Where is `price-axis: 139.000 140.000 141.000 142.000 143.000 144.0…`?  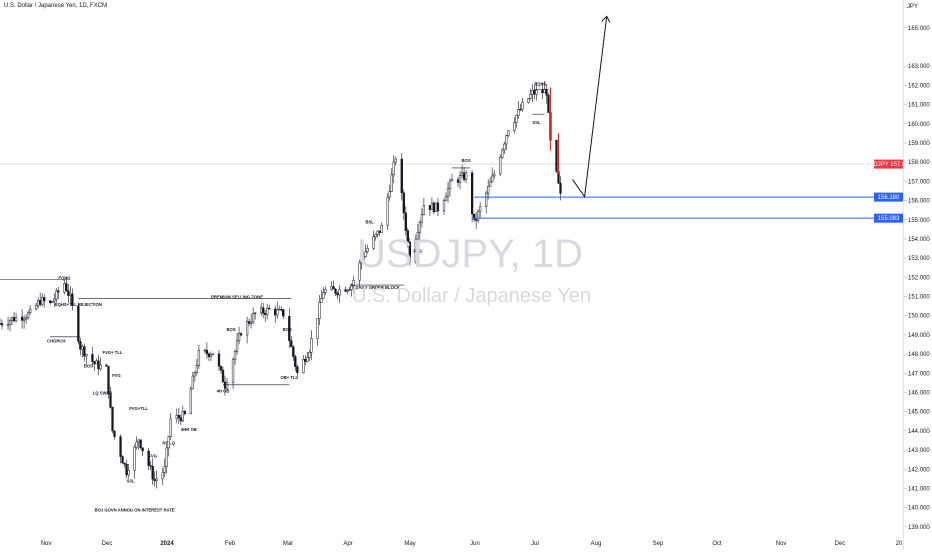
price-axis: 139.000 140.000 141.000 142.000 143.000 144.0… is located at coordinates (917, 275).